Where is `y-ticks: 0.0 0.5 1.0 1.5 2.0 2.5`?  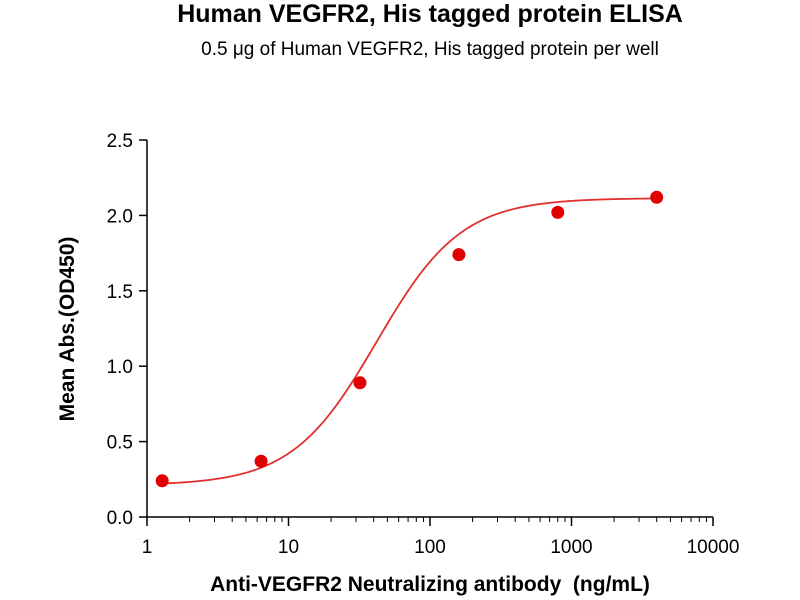
y-ticks: 0.0 0.5 1.0 1.5 2.0 2.5 is located at coordinates (127, 330).